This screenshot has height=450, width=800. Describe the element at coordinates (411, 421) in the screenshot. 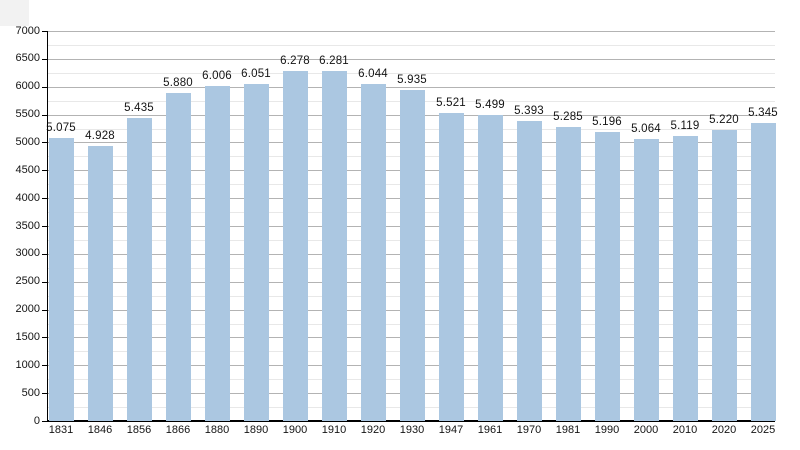

I see `x-axis` at that location.